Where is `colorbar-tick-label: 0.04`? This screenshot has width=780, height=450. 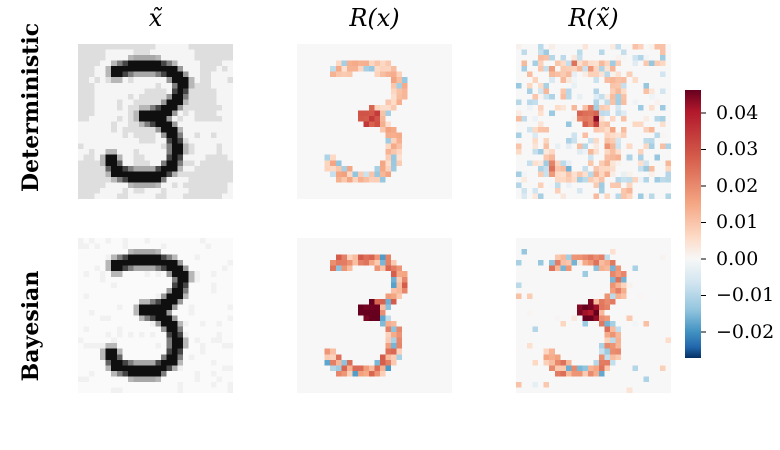 colorbar-tick-label: 0.04 is located at coordinates (737, 113).